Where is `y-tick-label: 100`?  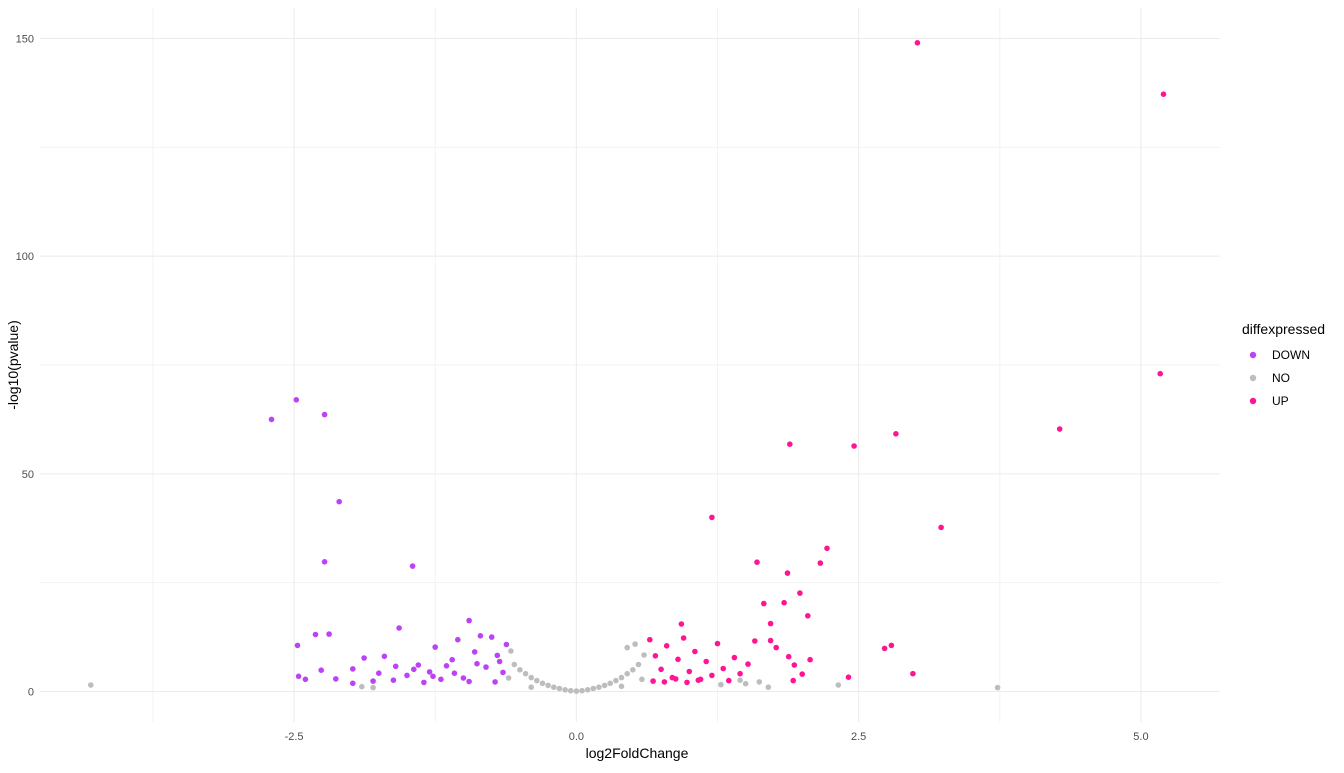
y-tick-label: 100 is located at coordinates (25, 257).